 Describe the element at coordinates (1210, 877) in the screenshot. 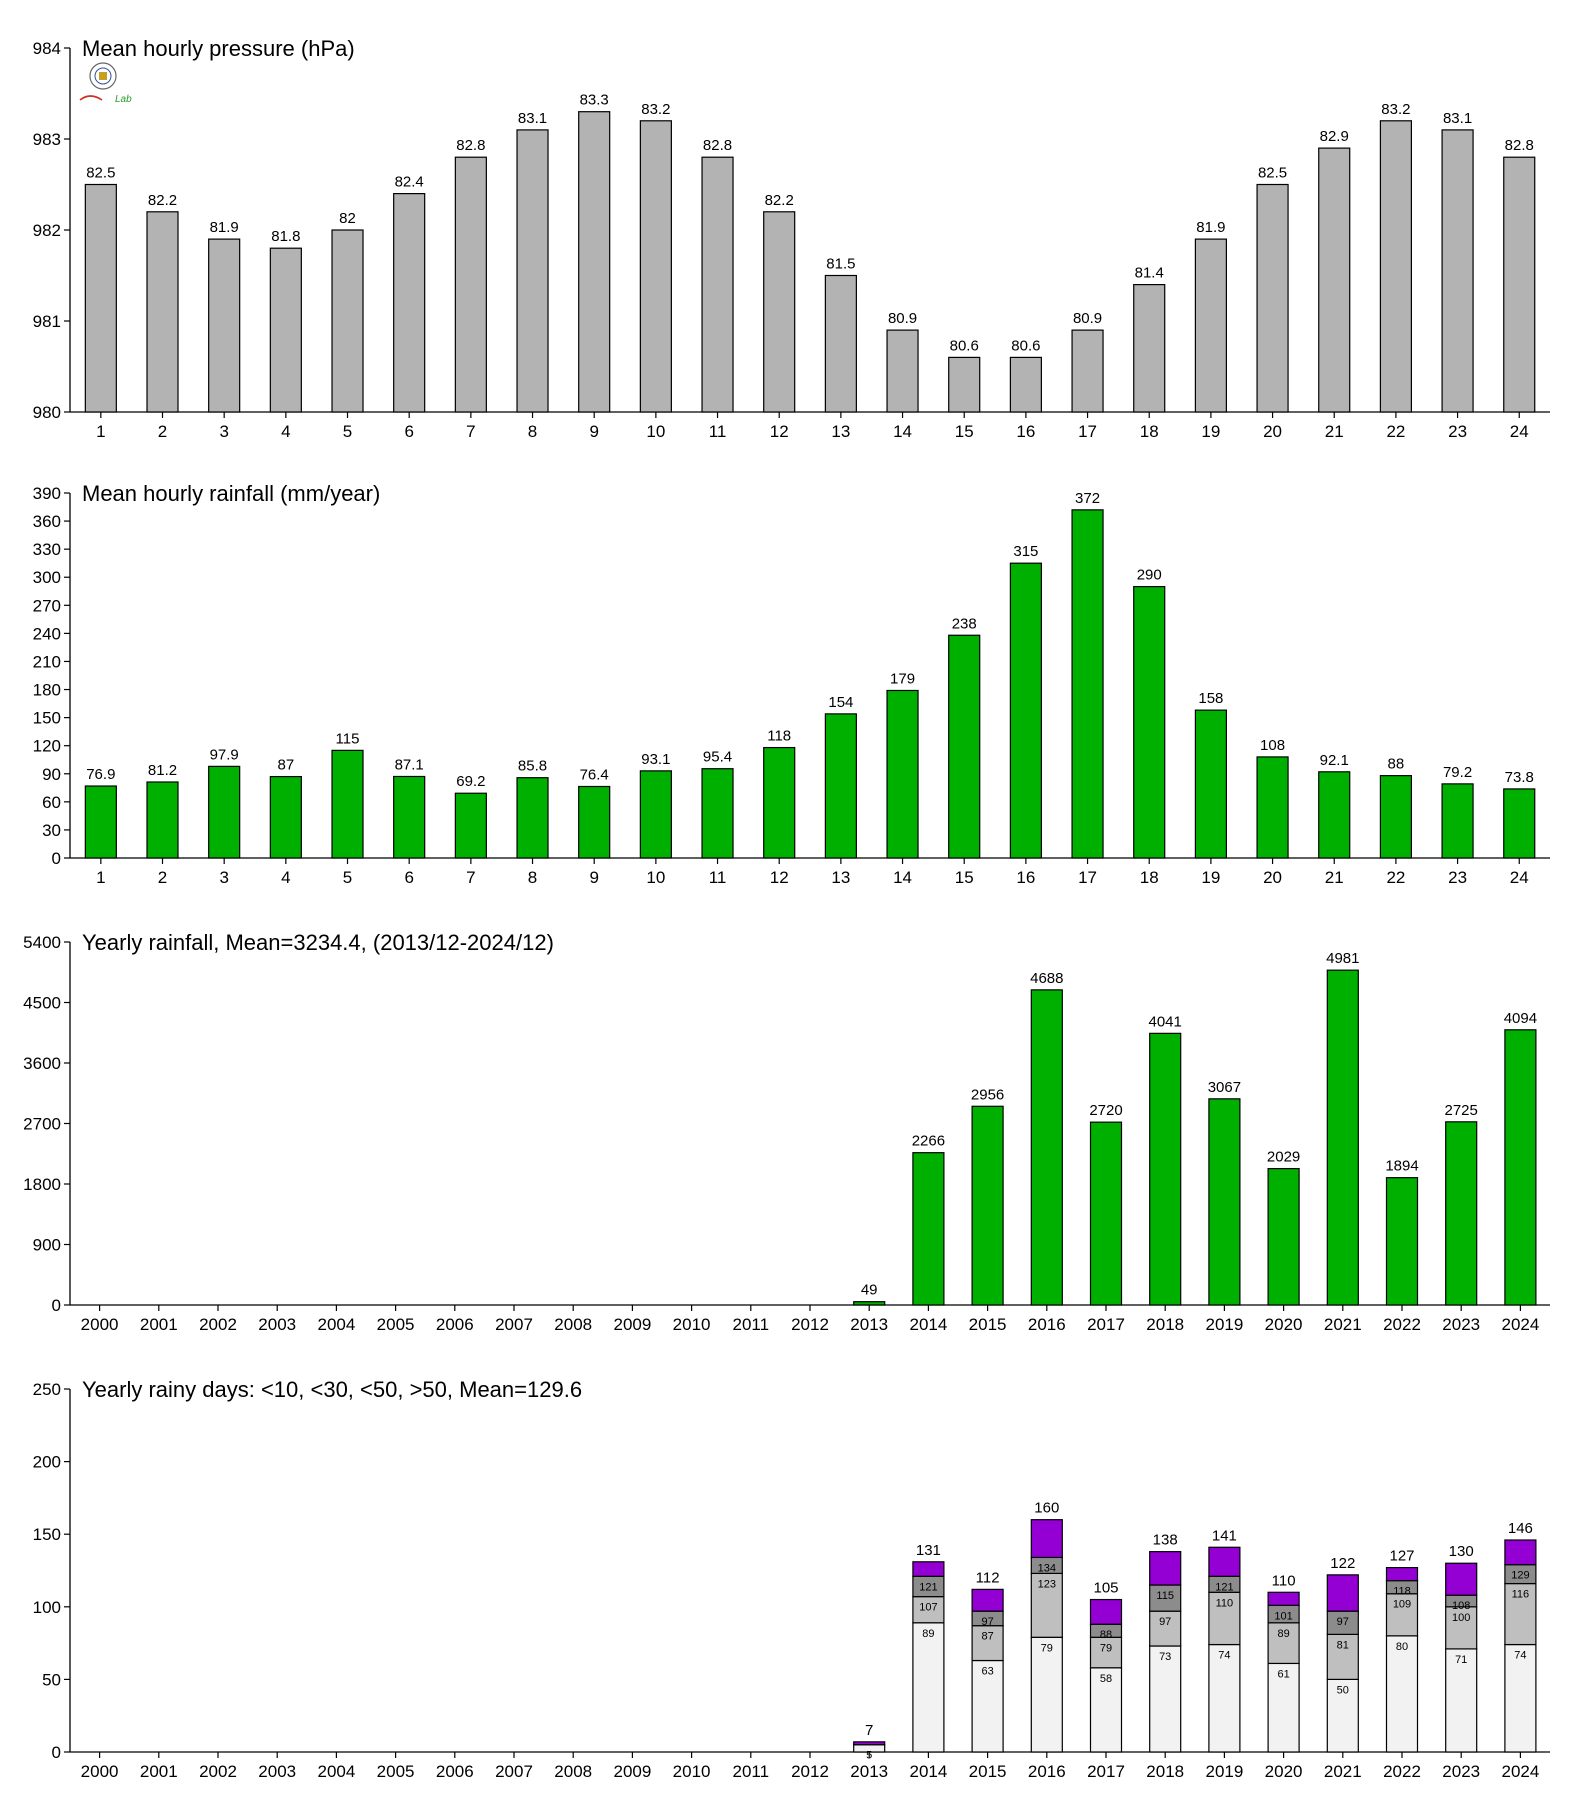

I see `x-tick-label: 19` at that location.